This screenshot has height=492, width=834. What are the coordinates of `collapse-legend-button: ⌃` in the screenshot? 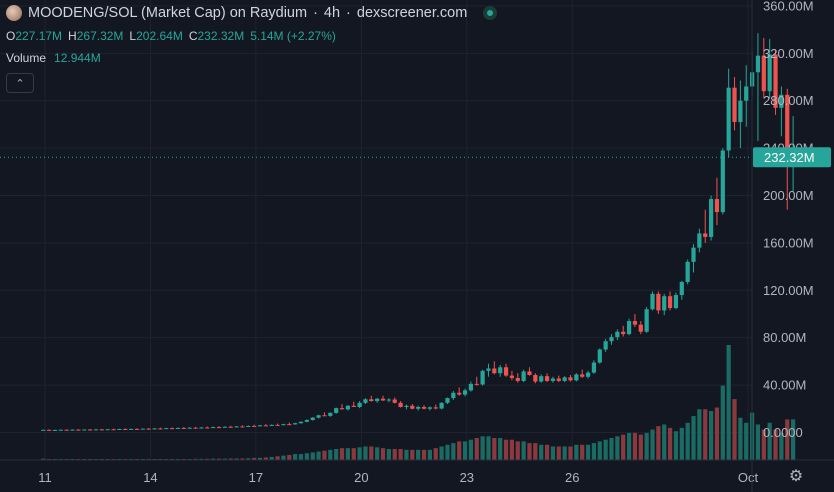 It's located at (20, 83).